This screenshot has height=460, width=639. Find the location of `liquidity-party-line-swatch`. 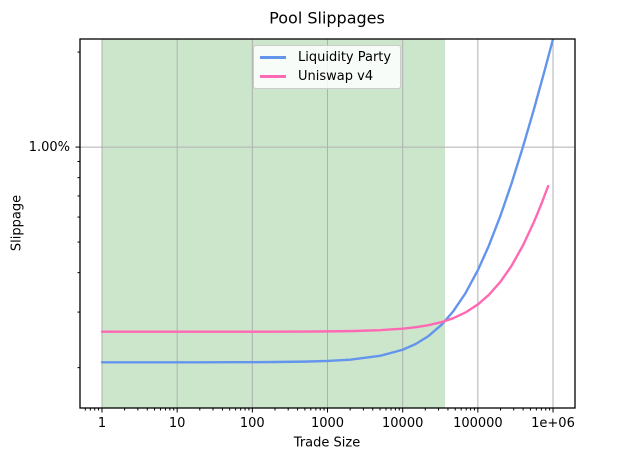

liquidity-party-line-swatch is located at coordinates (273, 57).